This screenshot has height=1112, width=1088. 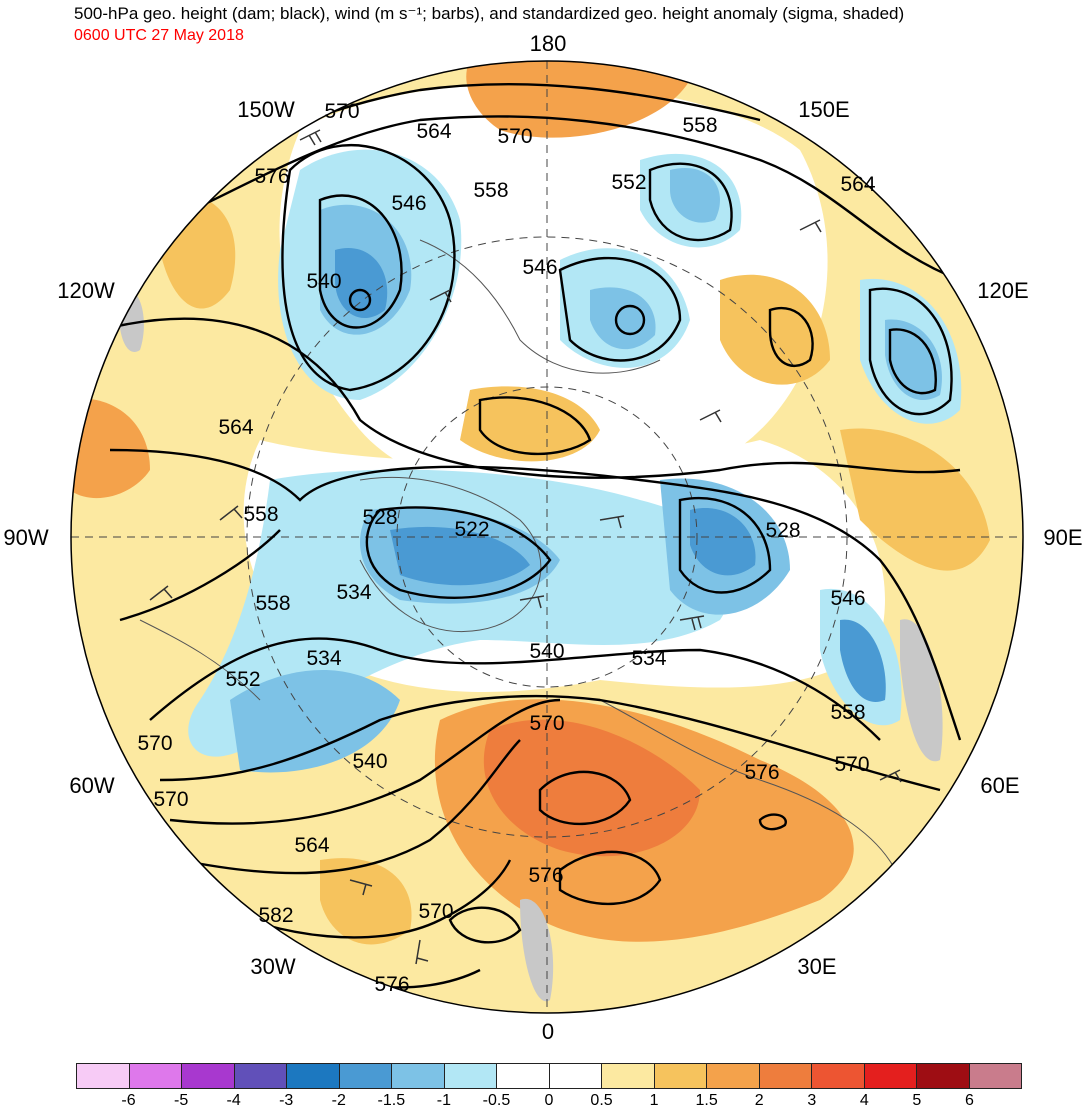 I want to click on colorbar-tick-label: -3, so click(x=286, y=1100).